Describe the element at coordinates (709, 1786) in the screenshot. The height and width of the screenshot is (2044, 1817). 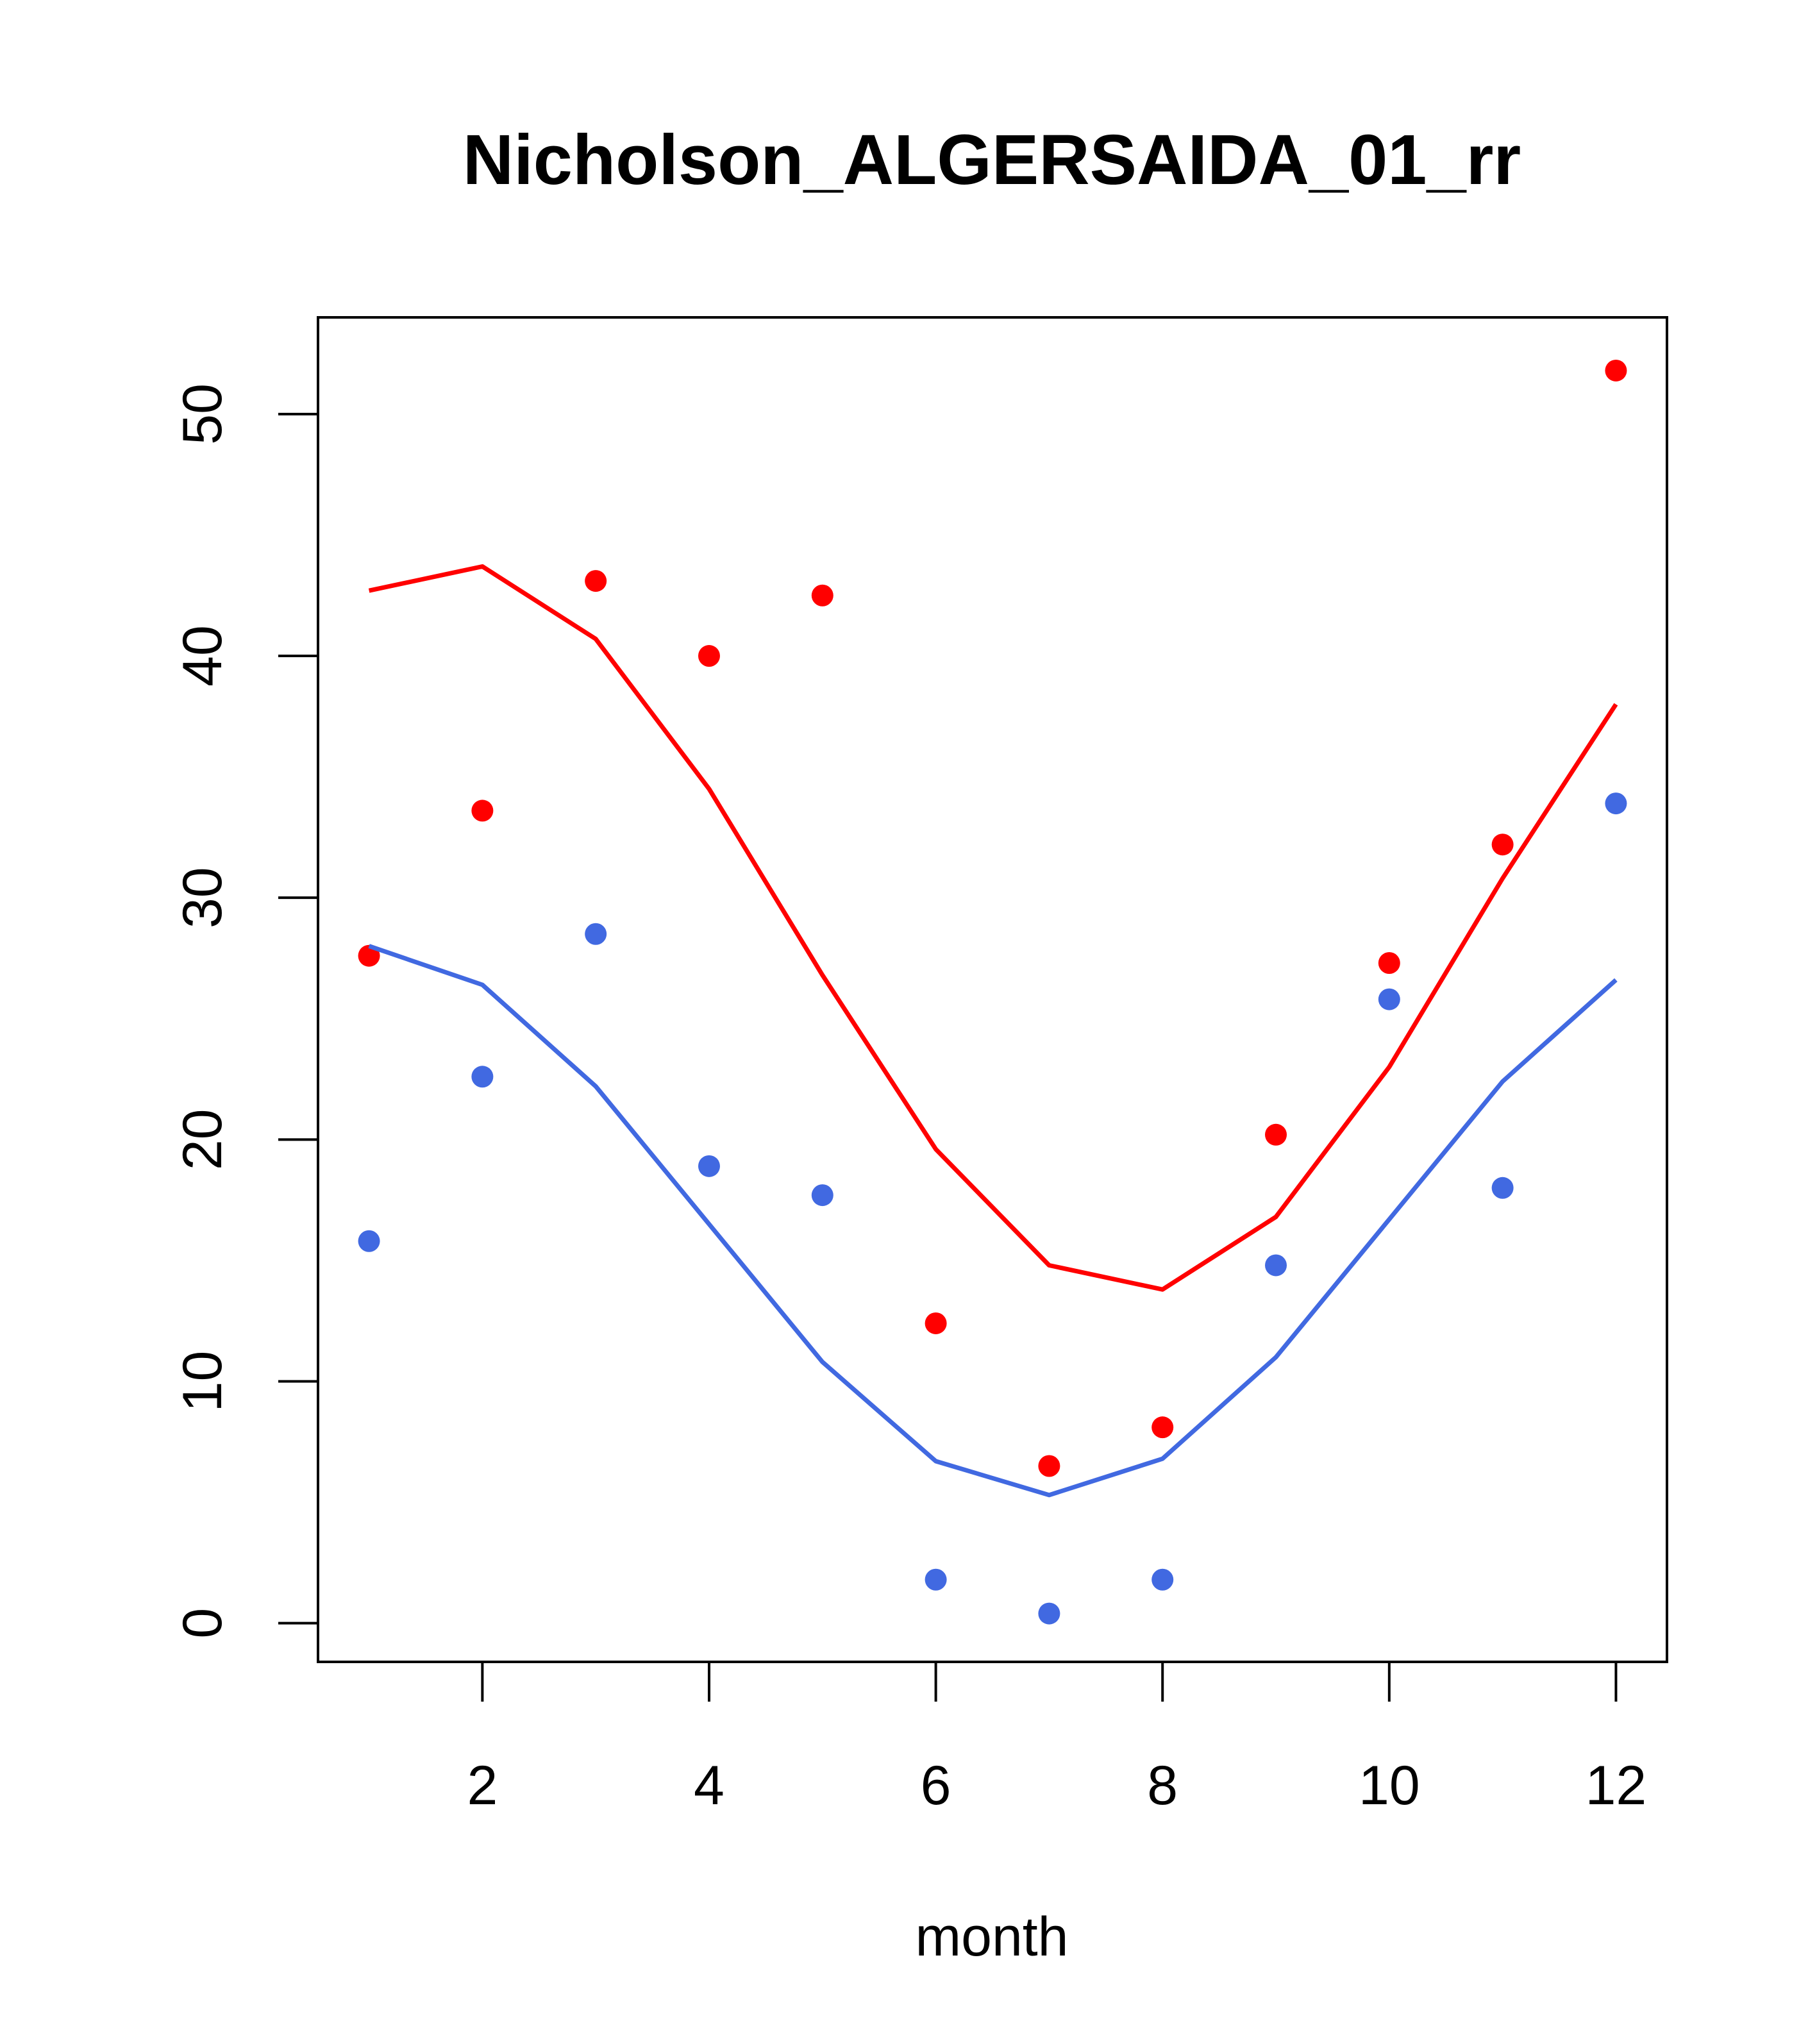
I see `x-tick-label: 4` at that location.